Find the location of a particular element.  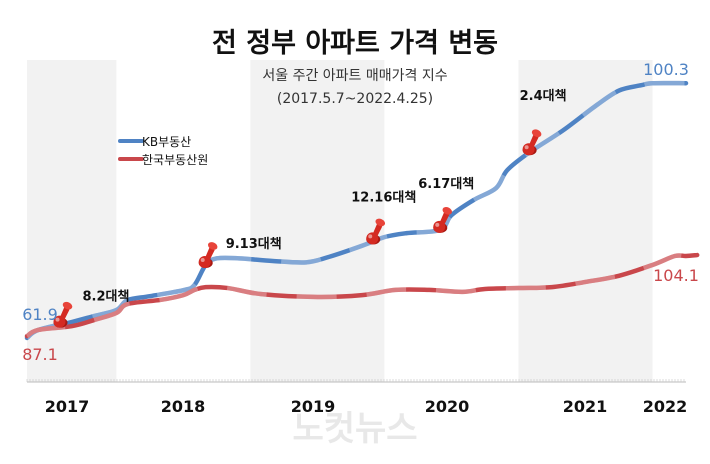

annotation-label: 8.2대책 is located at coordinates (106, 297).